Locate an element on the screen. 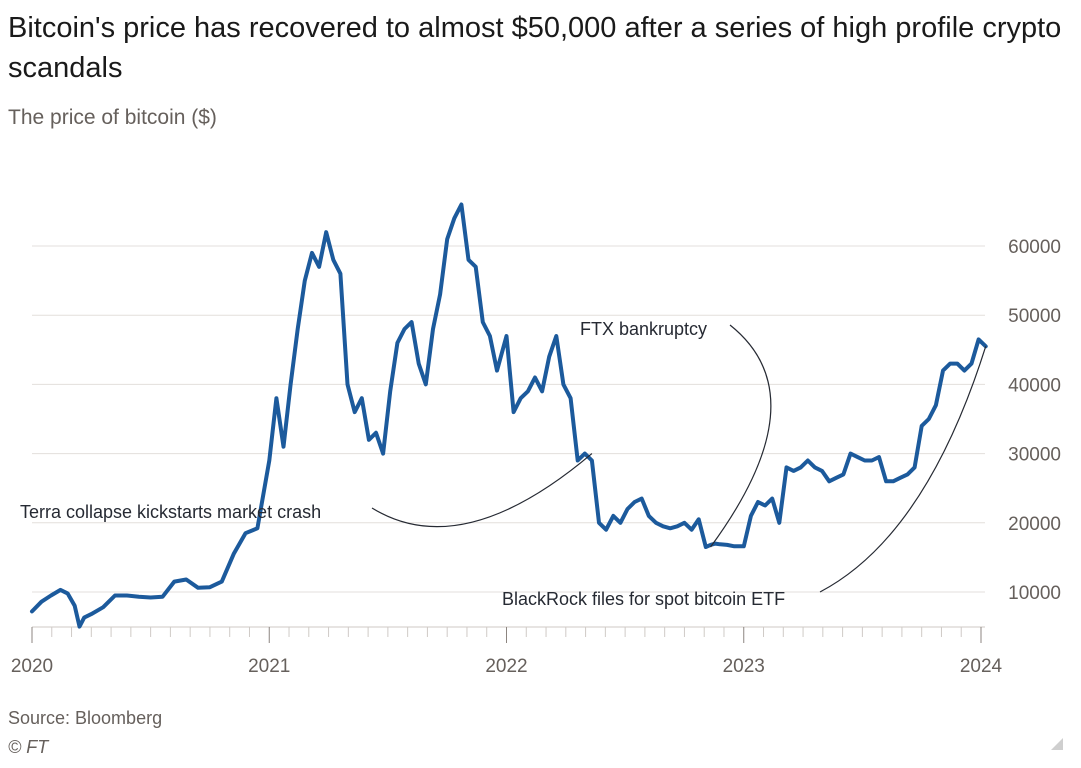  copyright-note: © FT is located at coordinates (28, 747).